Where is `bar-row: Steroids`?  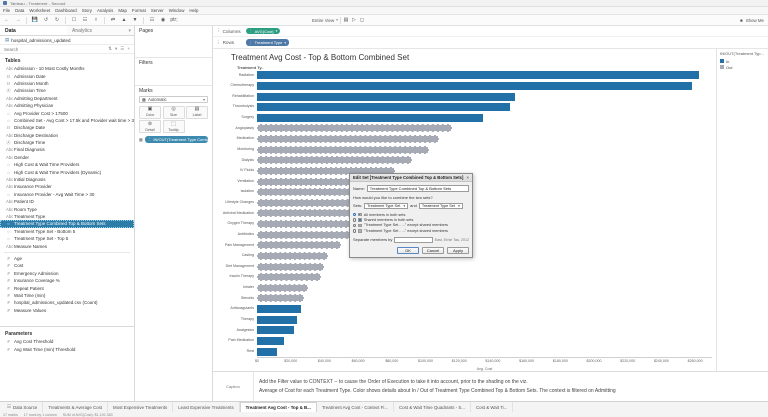 bar-row: Steroids is located at coordinates (464, 298).